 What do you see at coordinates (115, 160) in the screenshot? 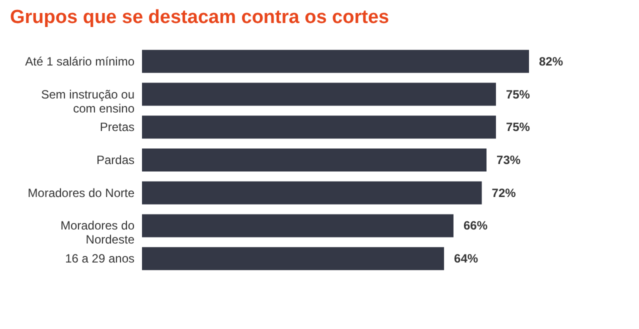
I see `y-tick-label: Pardas` at bounding box center [115, 160].